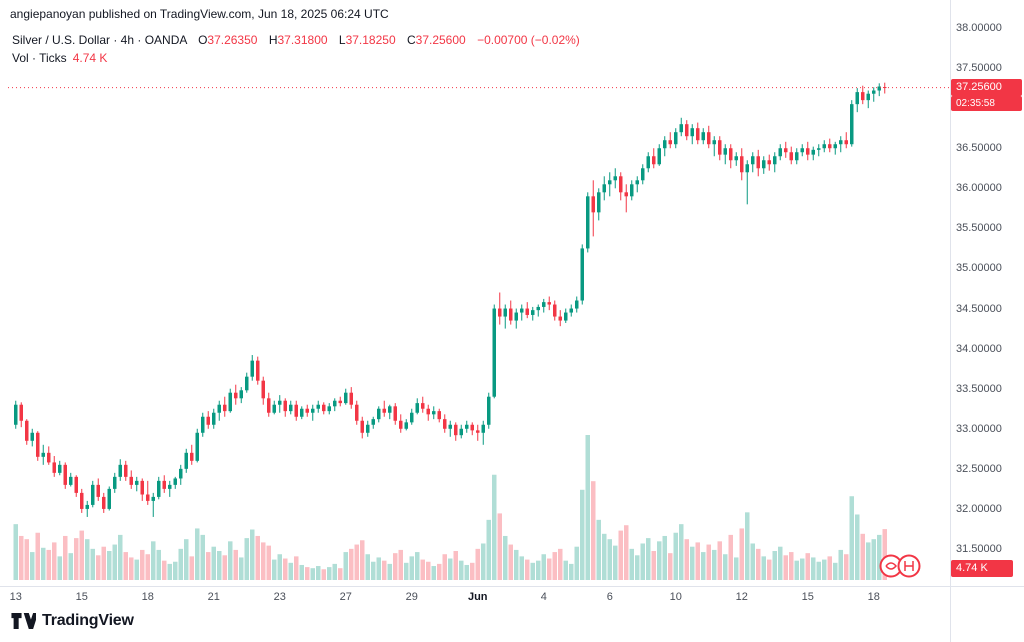 The image size is (1024, 642). What do you see at coordinates (232, 40) in the screenshot?
I see `ohlc-open-value: 37.26350` at bounding box center [232, 40].